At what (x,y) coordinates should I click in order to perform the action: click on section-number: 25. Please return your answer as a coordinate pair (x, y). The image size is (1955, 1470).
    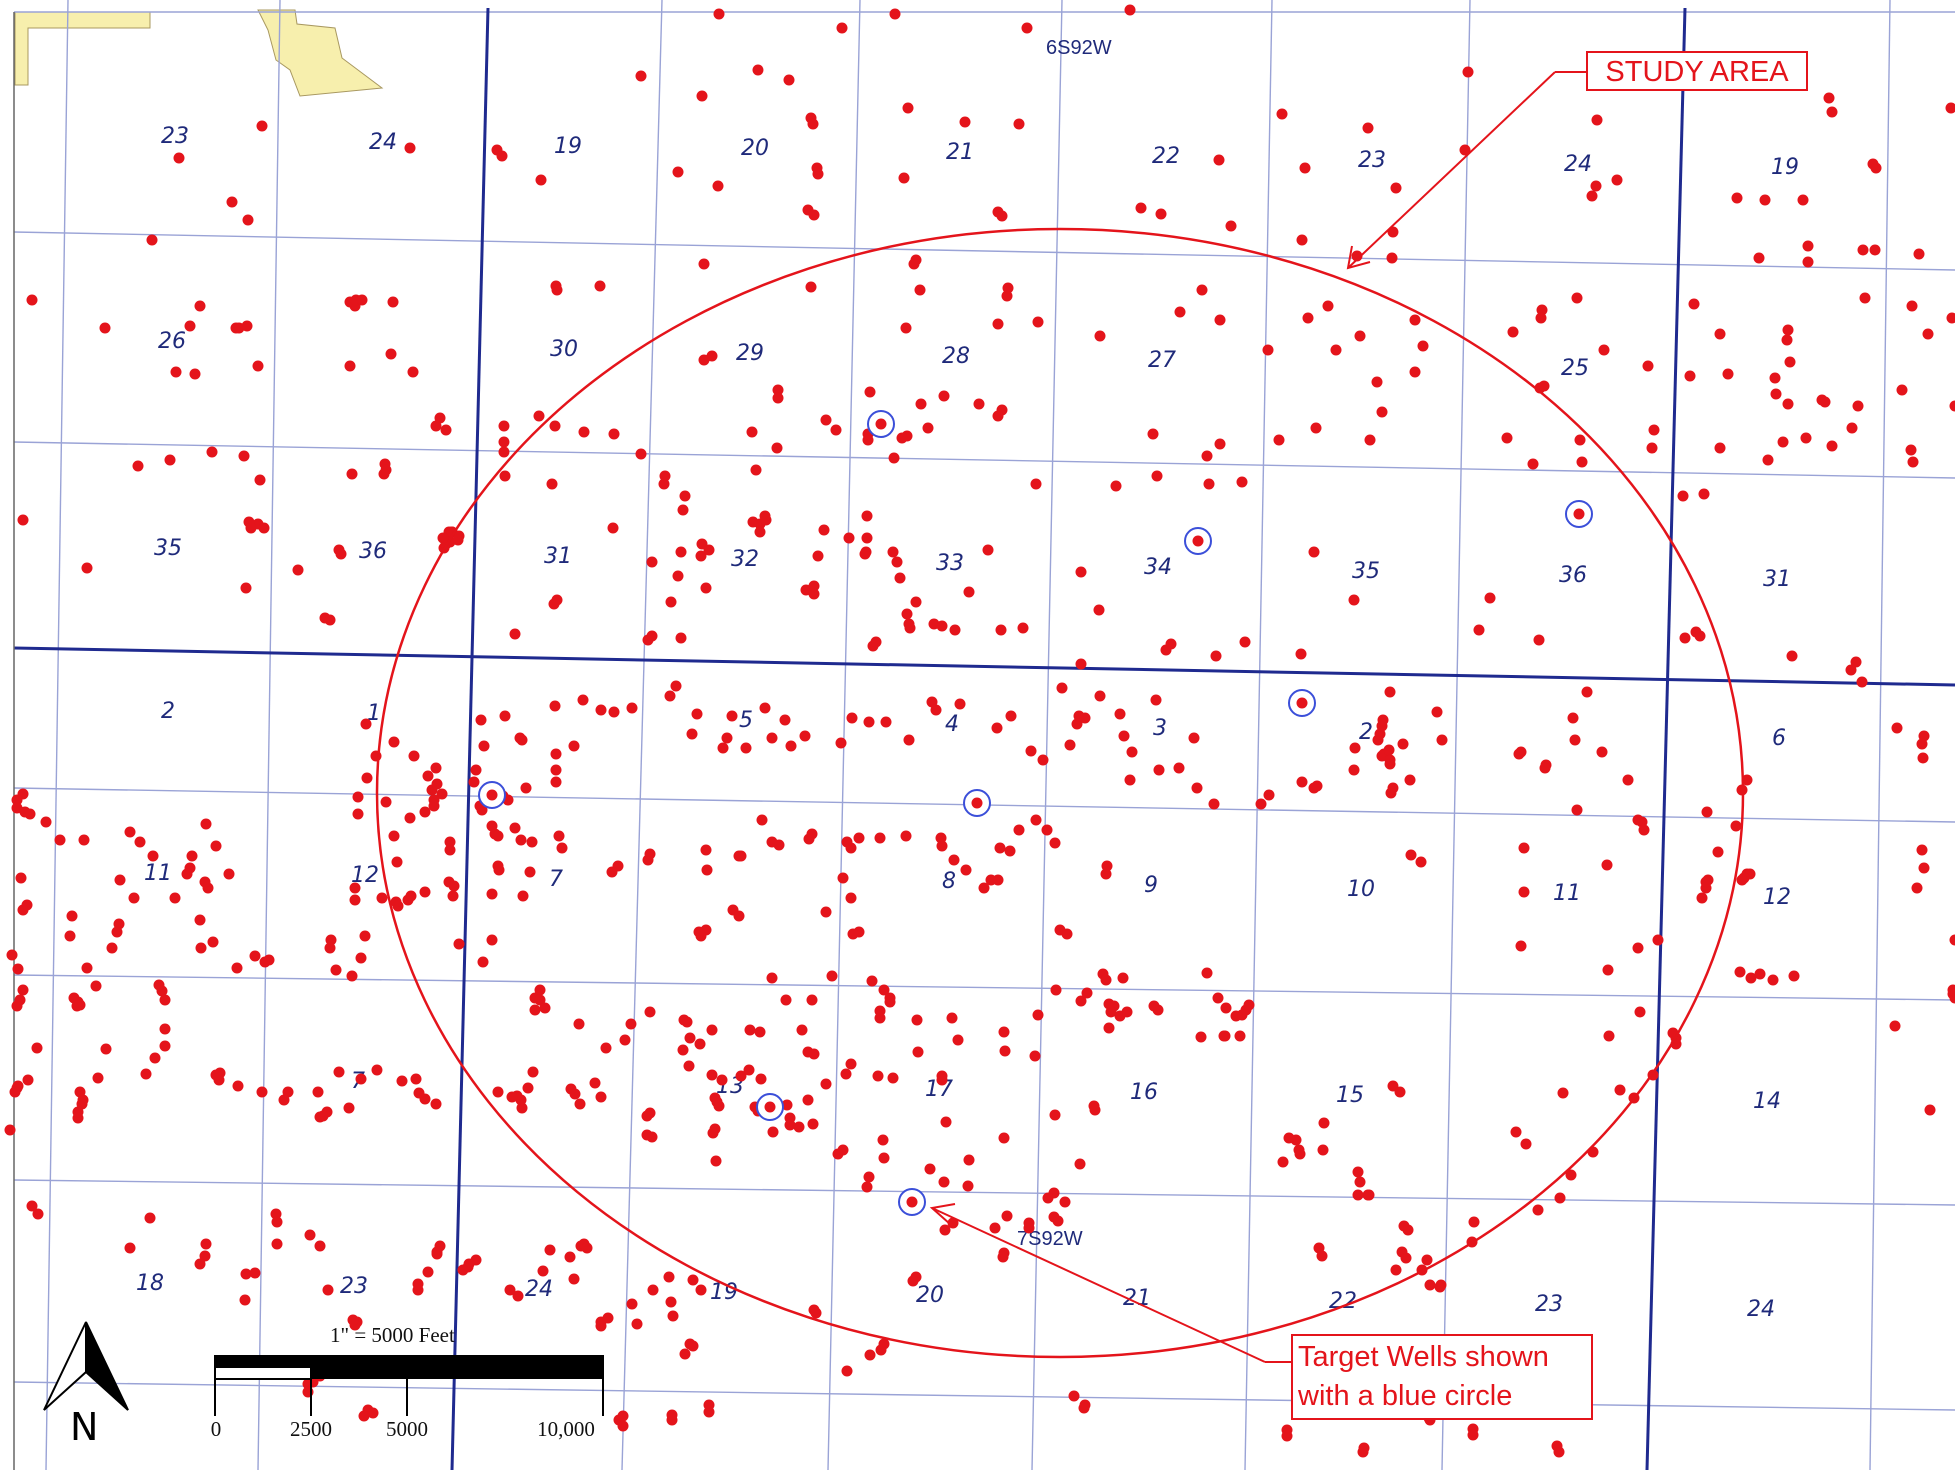
    Looking at the image, I should click on (1575, 368).